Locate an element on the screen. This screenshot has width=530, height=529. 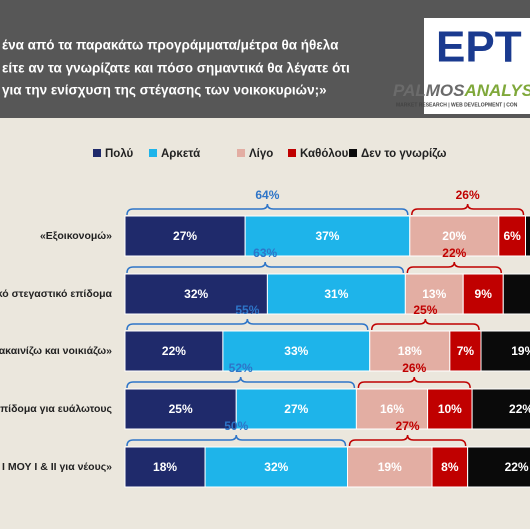
value-label: 33% is located at coordinates (296, 351).